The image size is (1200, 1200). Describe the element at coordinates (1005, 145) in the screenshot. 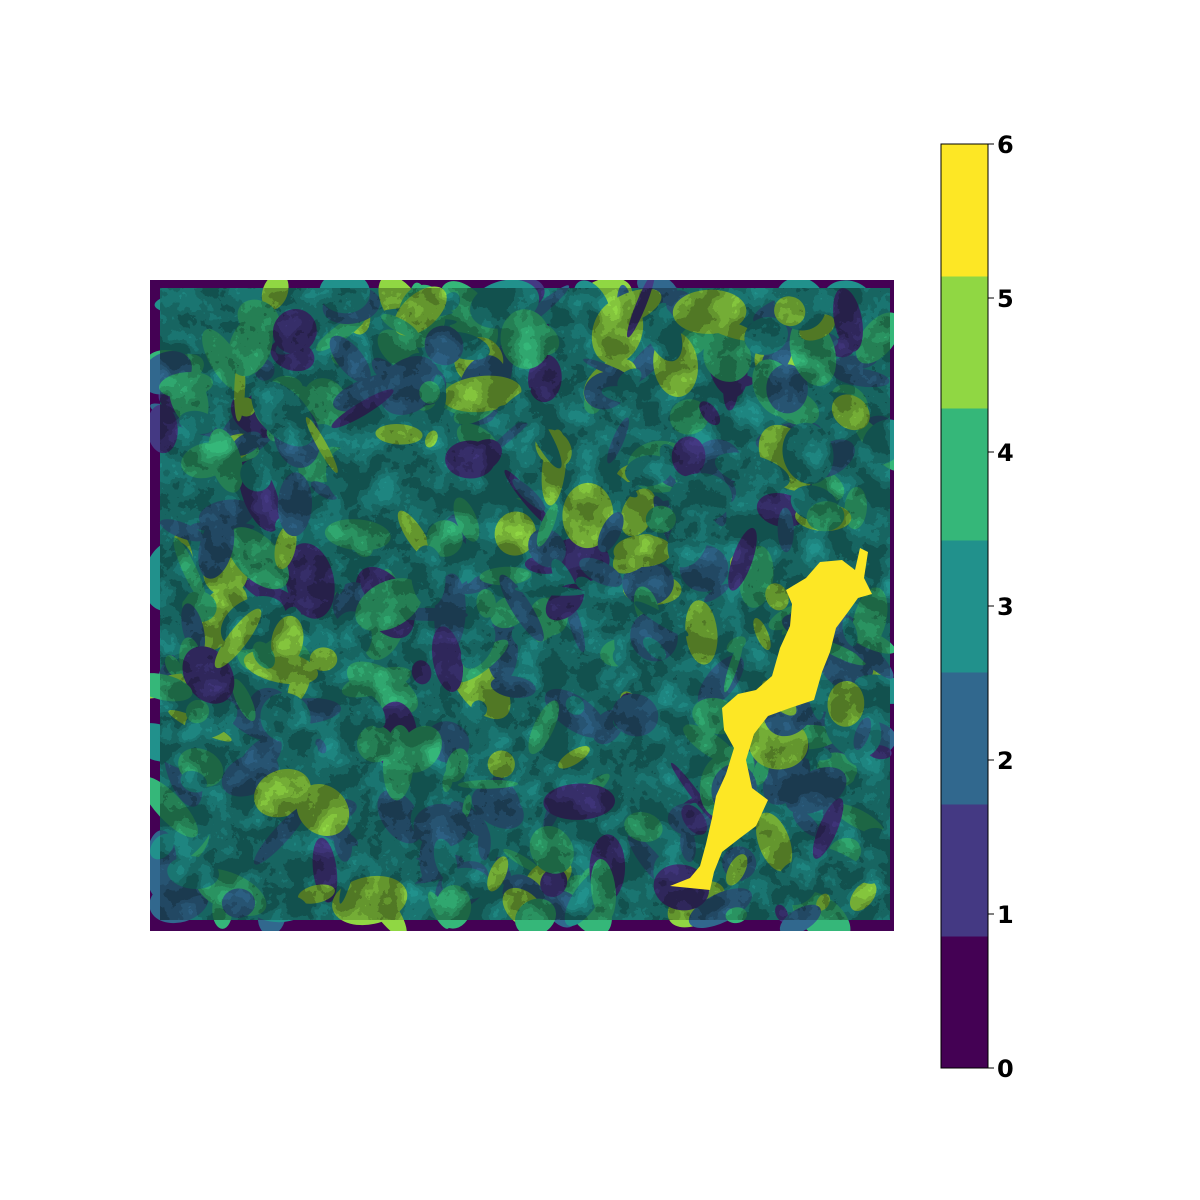

I see `colorbar-tick-label: 6` at that location.